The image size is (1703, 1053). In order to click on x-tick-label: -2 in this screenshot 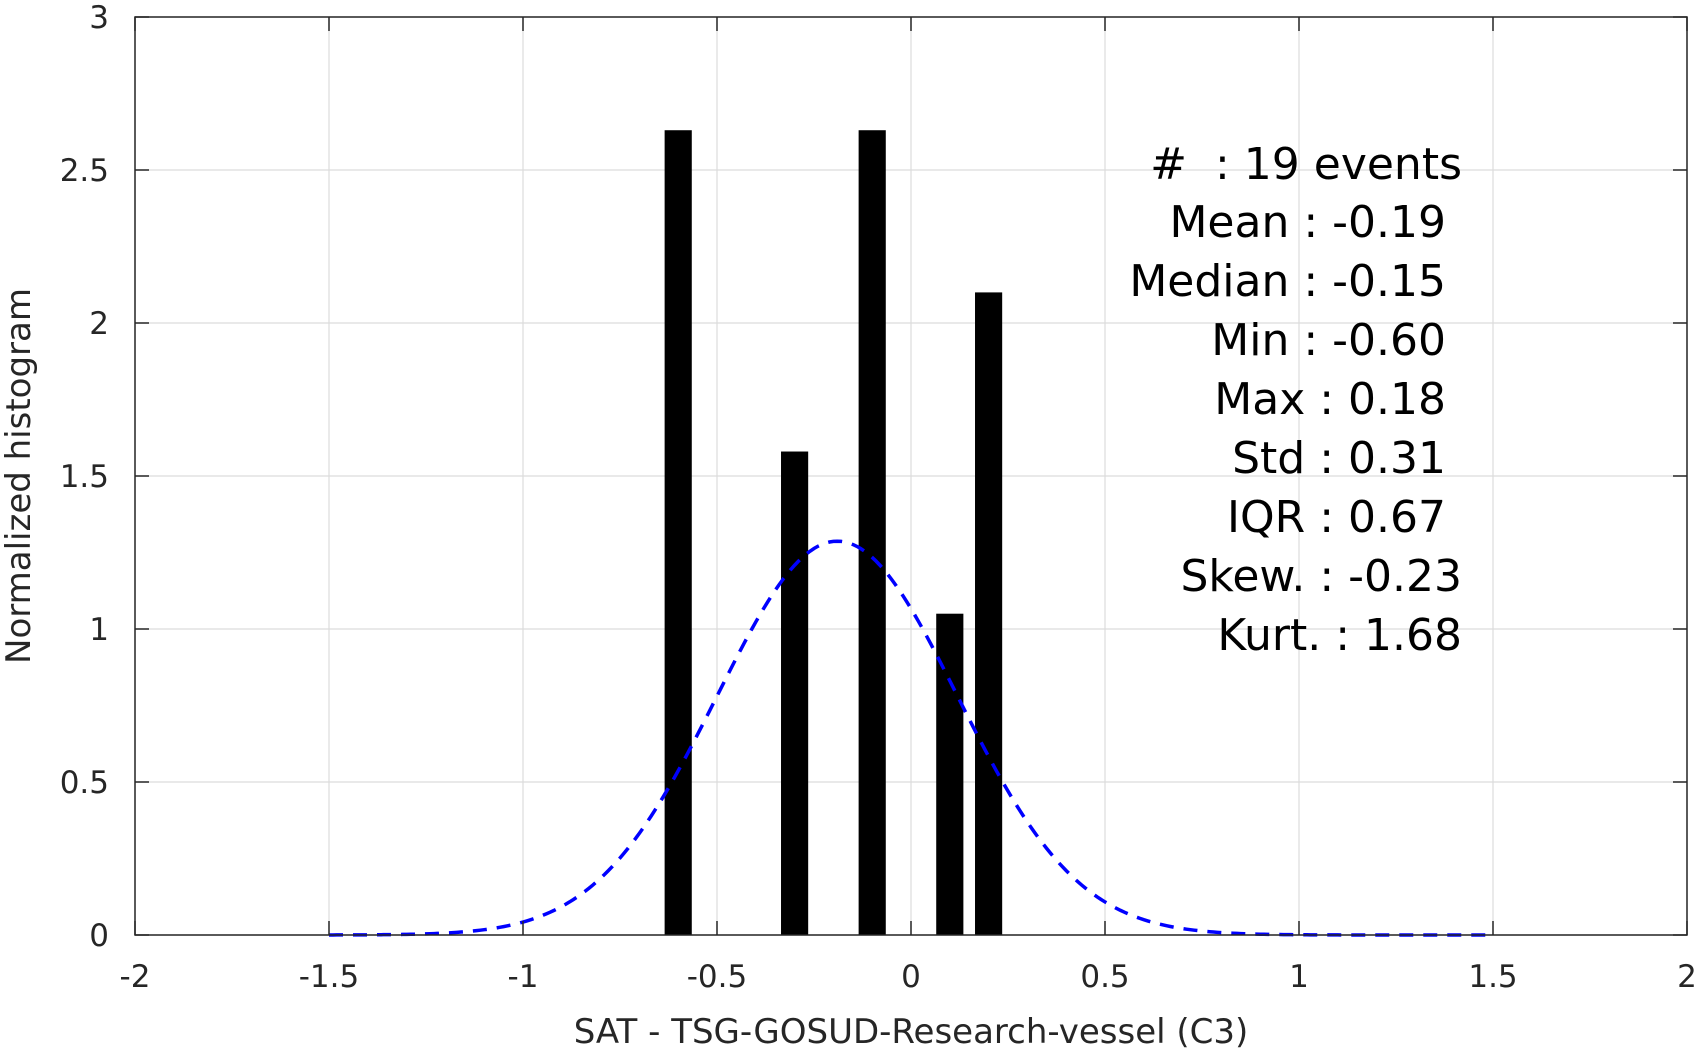, I will do `click(135, 977)`.